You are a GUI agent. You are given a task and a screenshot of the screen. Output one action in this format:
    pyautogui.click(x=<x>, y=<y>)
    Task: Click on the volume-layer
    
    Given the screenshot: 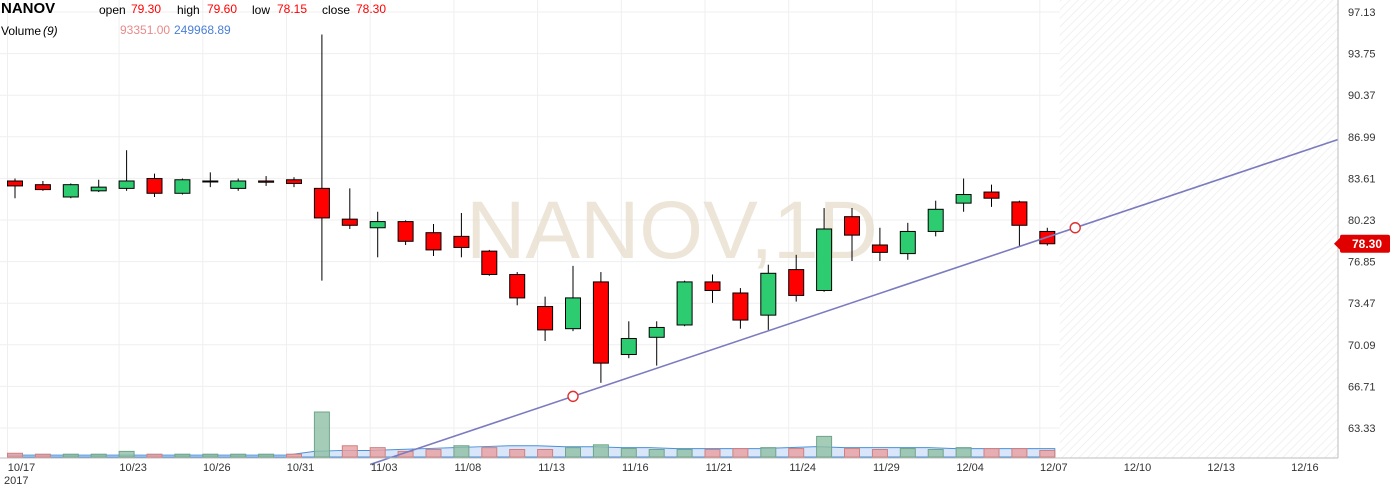 What is the action you would take?
    pyautogui.click(x=531, y=434)
    